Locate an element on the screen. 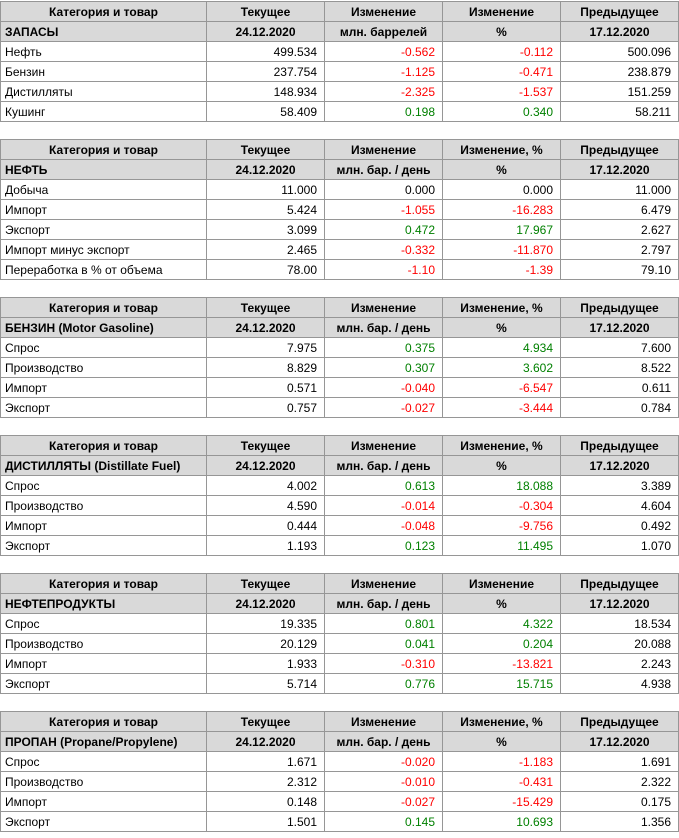  table-row: Экспорт 5.714 0.776 15.715 4.938 is located at coordinates (339, 683).